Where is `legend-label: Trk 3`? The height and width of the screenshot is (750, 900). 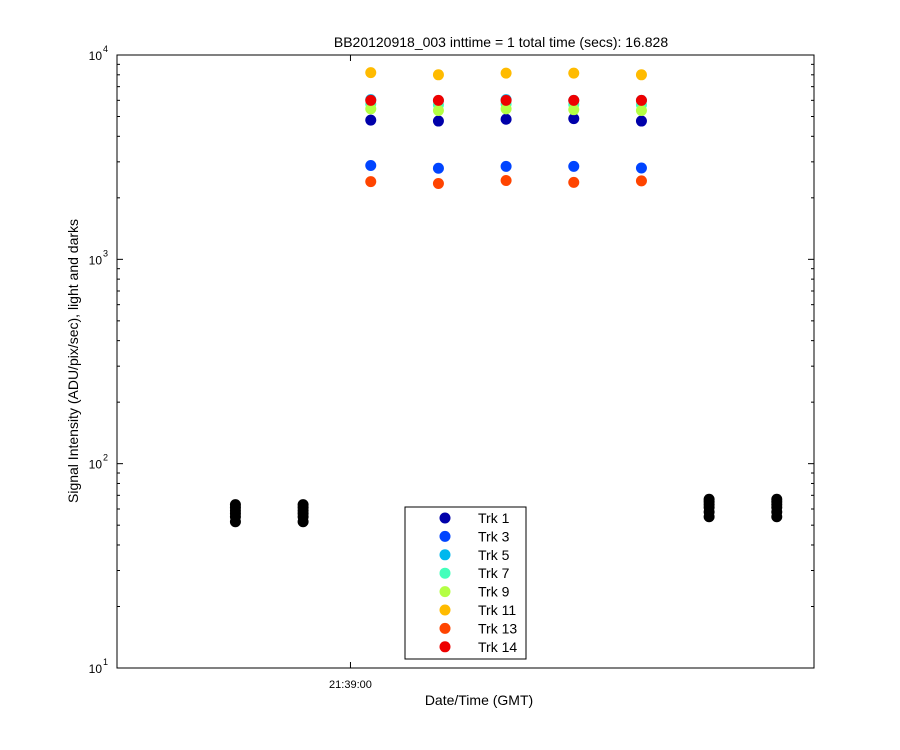 legend-label: Trk 3 is located at coordinates (494, 536).